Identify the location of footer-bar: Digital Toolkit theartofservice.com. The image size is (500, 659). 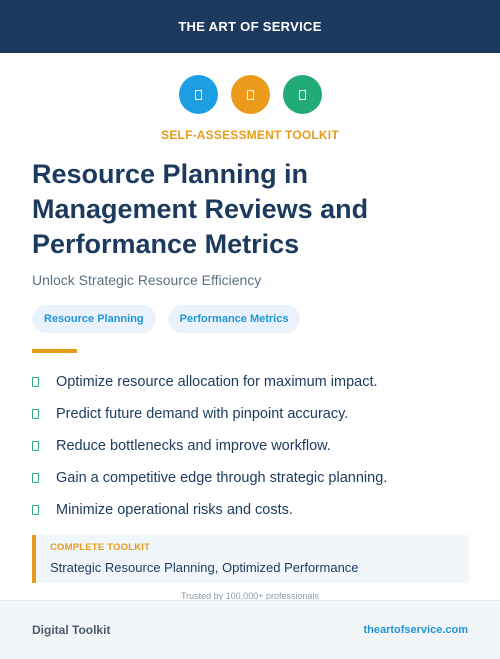
(250, 629).